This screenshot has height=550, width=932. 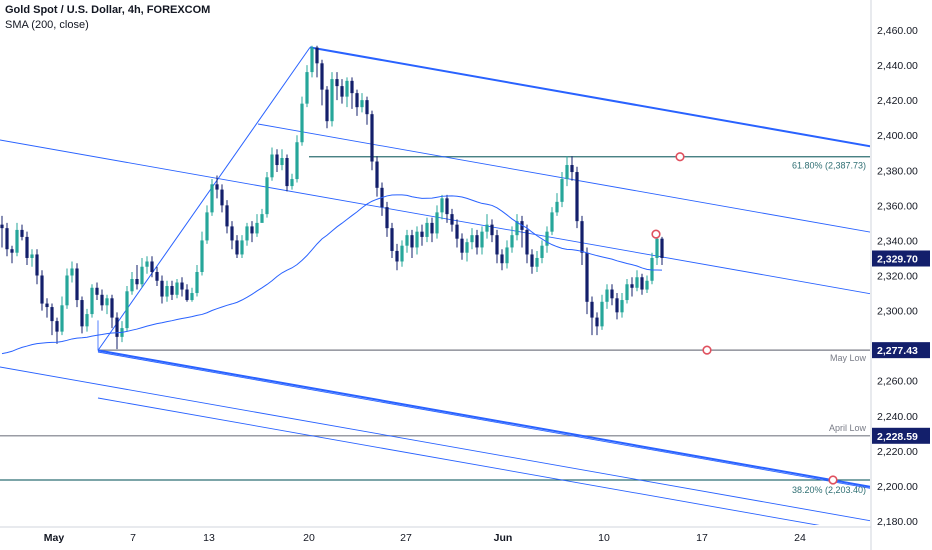 I want to click on x-tick-label: 13, so click(x=209, y=538).